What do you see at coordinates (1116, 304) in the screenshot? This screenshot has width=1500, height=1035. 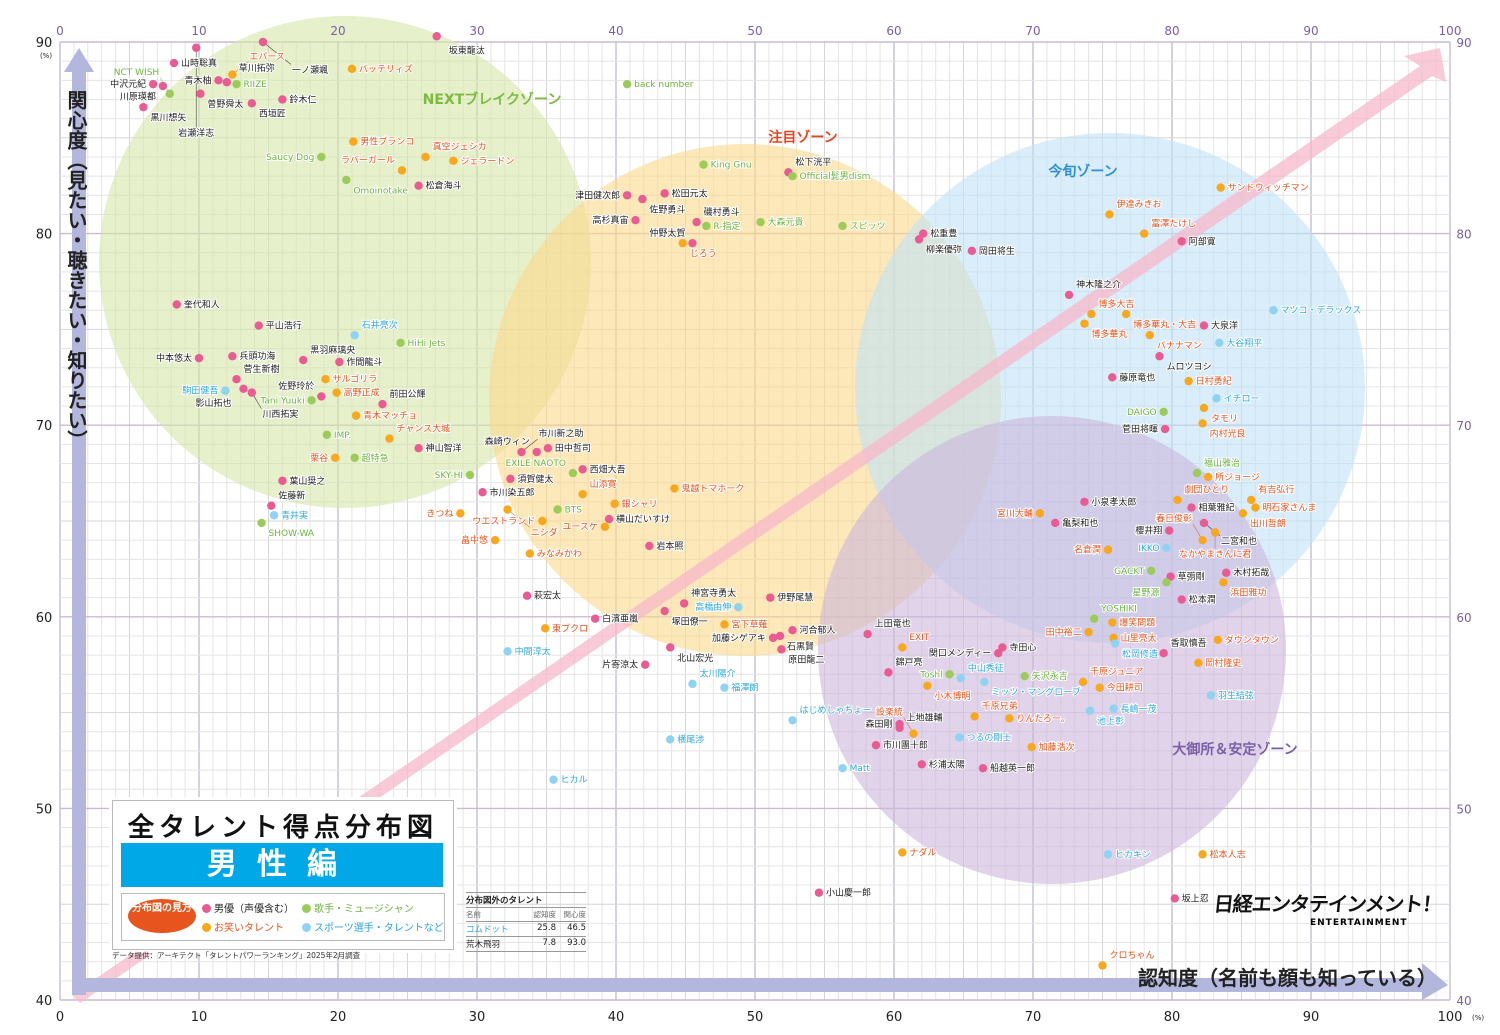 I see `point-label: 博多大吉` at bounding box center [1116, 304].